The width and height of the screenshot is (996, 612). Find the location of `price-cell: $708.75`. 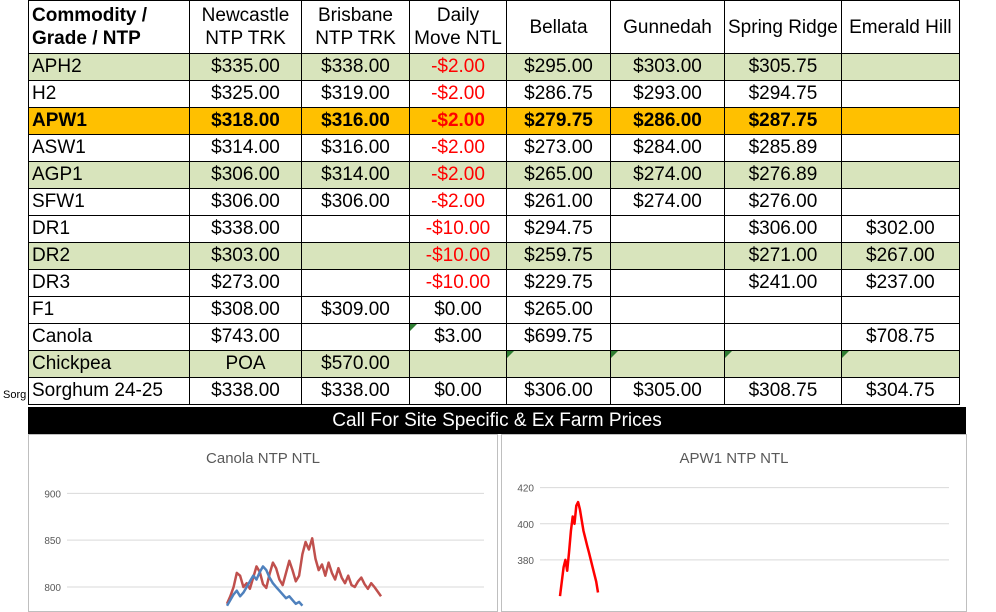

price-cell: $708.75 is located at coordinates (900, 337).